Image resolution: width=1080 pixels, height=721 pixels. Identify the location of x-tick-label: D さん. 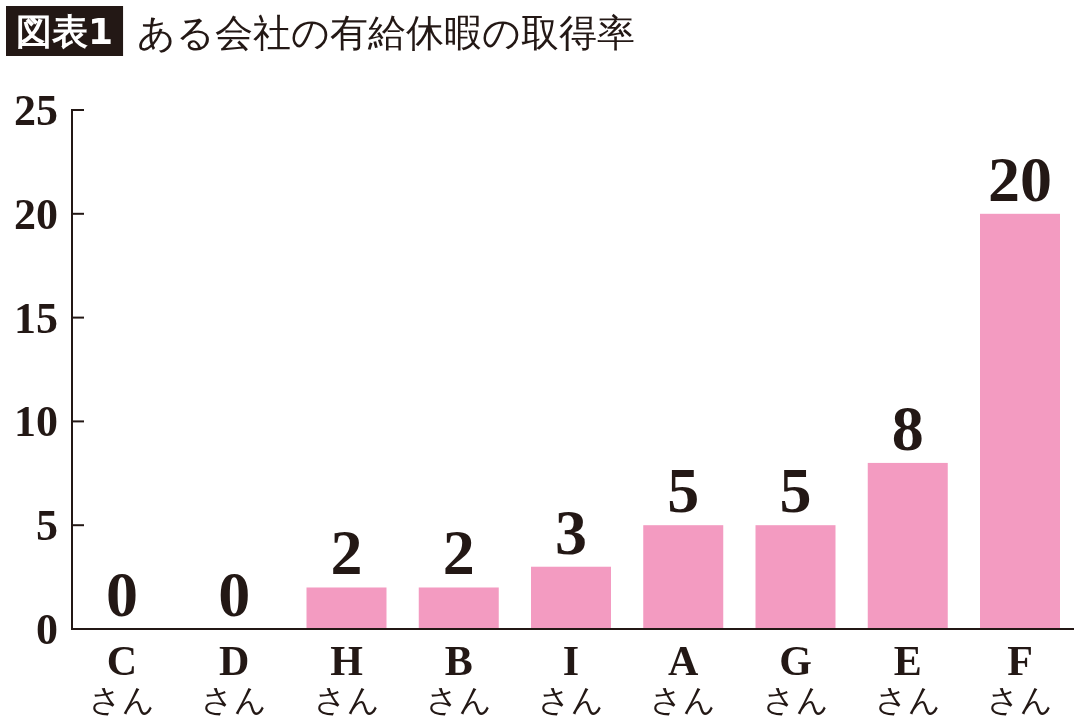
(234, 678).